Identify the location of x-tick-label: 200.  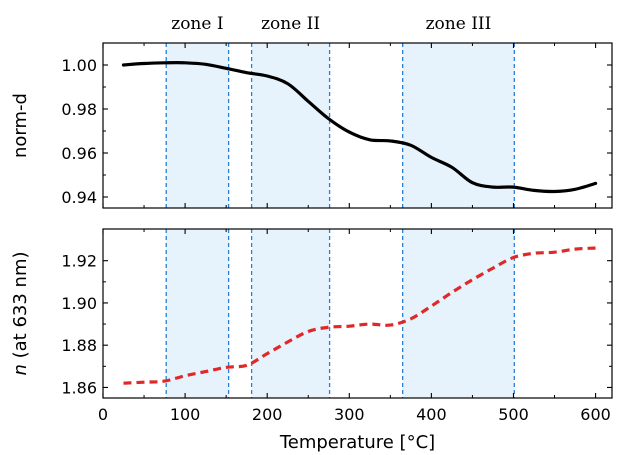
(267, 414).